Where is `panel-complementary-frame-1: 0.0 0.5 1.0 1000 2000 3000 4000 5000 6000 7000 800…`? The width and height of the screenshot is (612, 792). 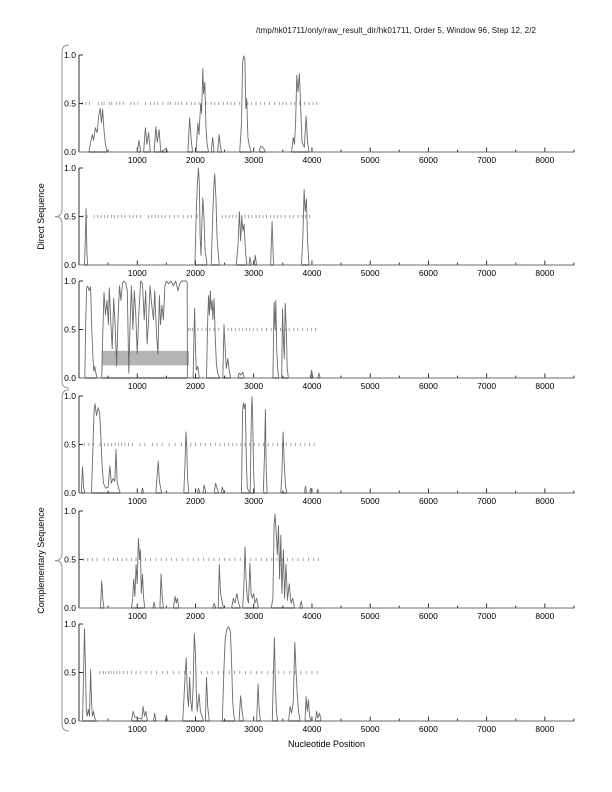 panel-complementary-frame-1: 0.0 0.5 1.0 1000 2000 3000 4000 5000 6000 7000 800… is located at coordinates (319, 448).